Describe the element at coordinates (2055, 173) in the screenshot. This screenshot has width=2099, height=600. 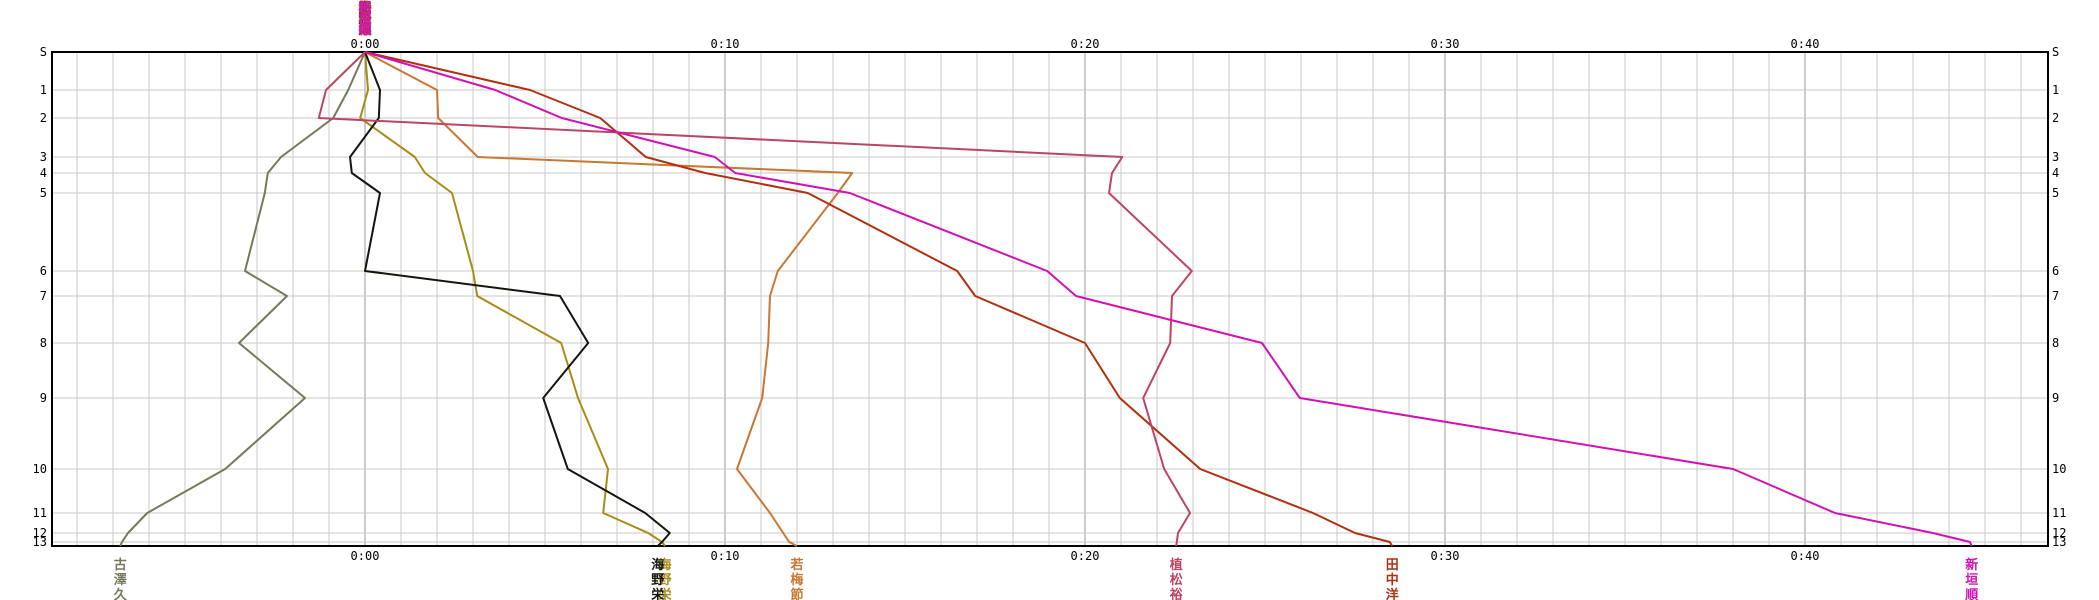
I see `row-label-right: 4` at that location.